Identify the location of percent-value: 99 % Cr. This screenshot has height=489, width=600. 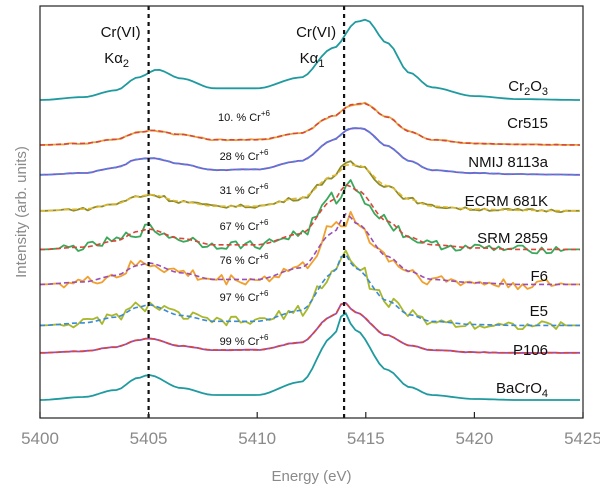
(240, 342).